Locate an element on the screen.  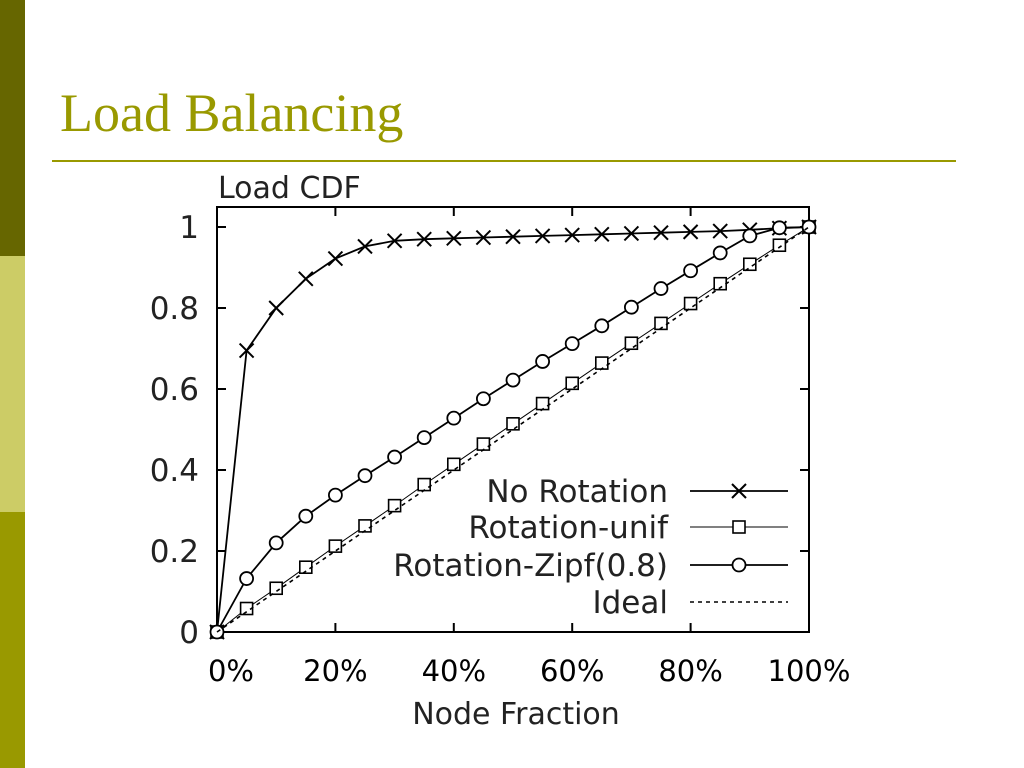
y-tick-label: 1 is located at coordinates (189, 228).